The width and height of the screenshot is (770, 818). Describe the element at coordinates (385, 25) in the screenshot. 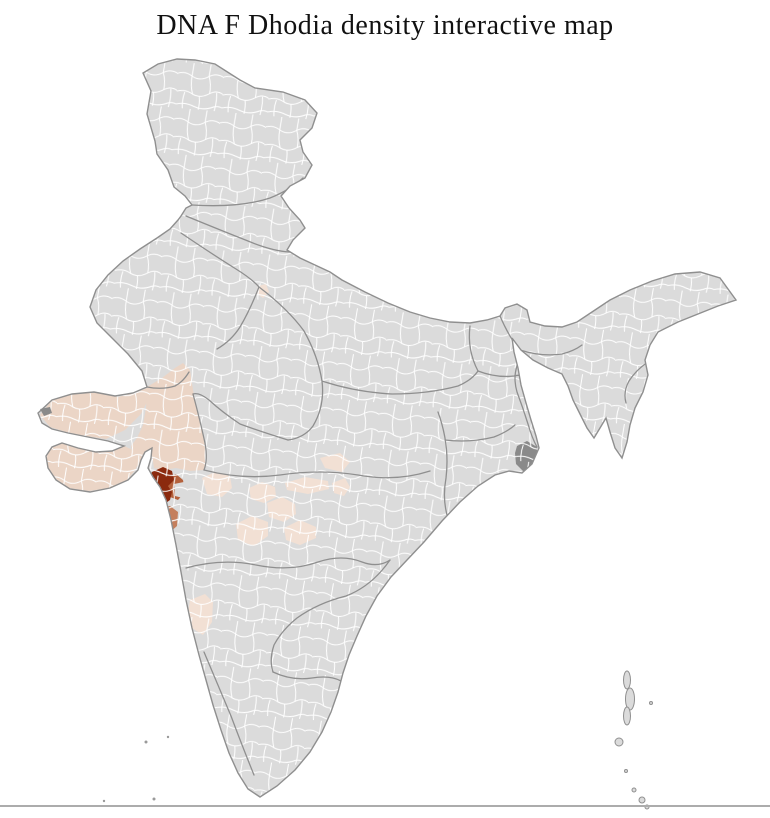

I see `page-title: DNA F Dhodia density interactive map` at that location.